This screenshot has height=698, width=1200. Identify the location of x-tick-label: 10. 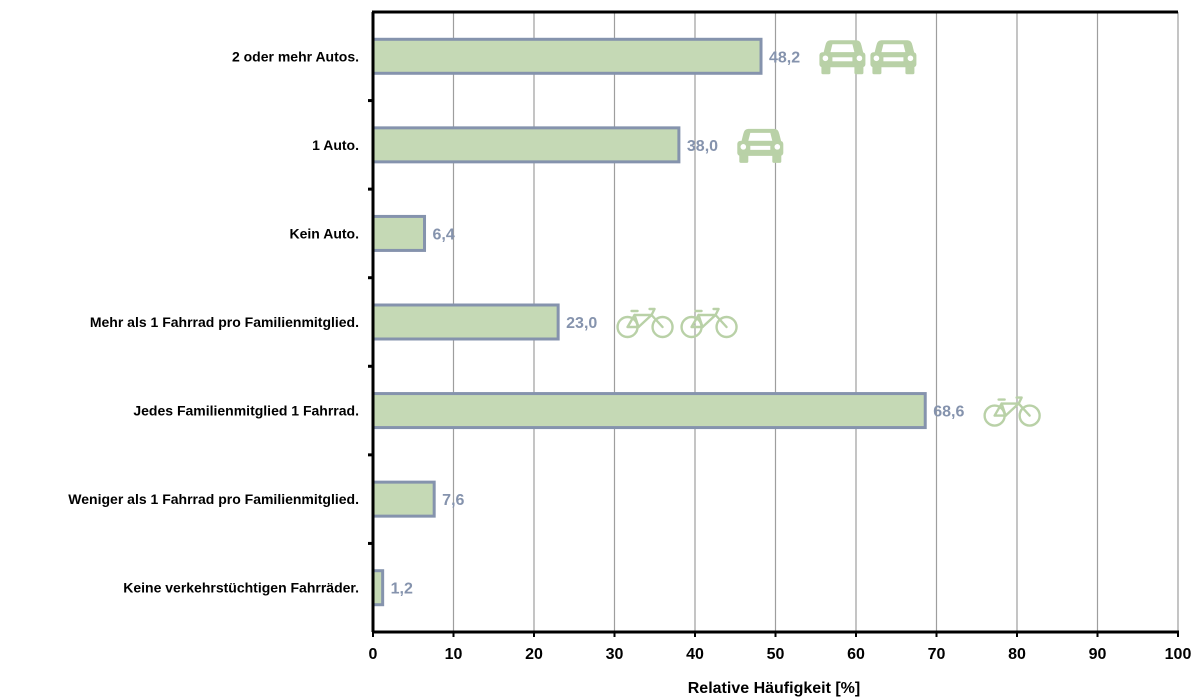
(454, 654).